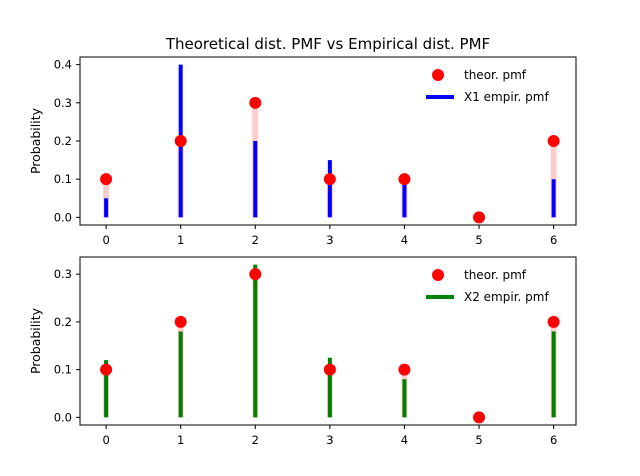 The height and width of the screenshot is (476, 640). I want to click on y-tick-label: 0.4, so click(63, 65).